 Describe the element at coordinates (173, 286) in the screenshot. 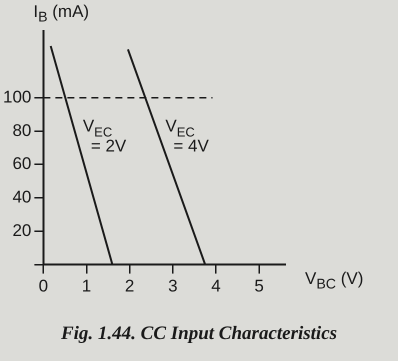

I see `x-tick-label: 3` at that location.